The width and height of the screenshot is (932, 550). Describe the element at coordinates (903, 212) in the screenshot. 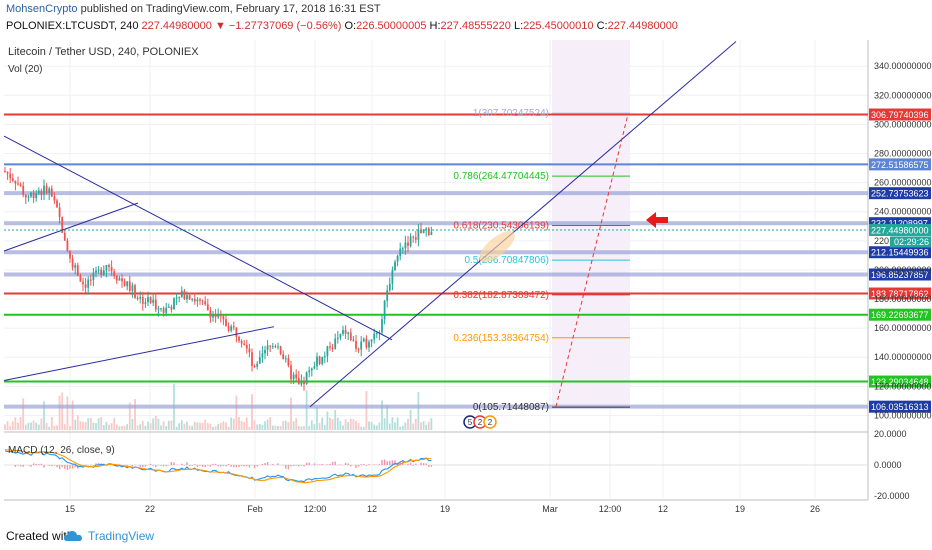

I see `y-tick-label: 240.00000000` at that location.